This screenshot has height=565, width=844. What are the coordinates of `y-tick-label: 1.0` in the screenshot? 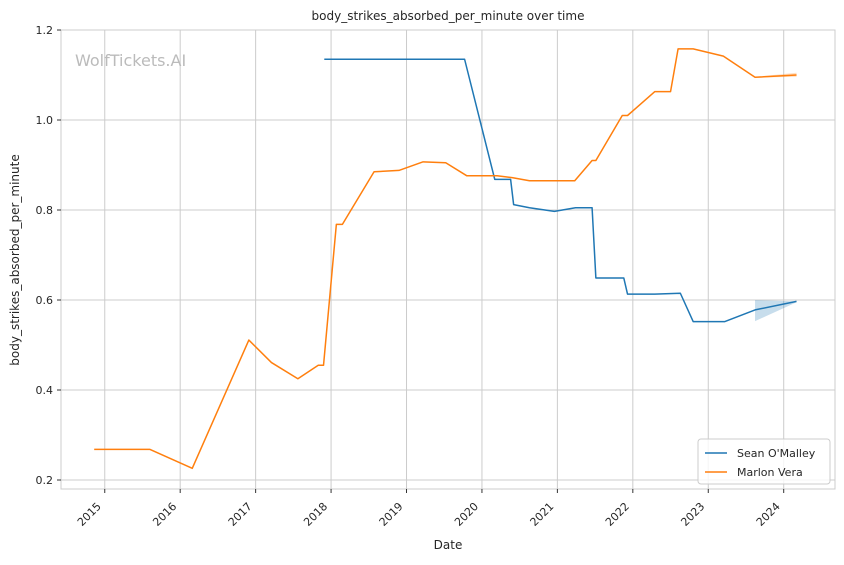 It's located at (45, 120).